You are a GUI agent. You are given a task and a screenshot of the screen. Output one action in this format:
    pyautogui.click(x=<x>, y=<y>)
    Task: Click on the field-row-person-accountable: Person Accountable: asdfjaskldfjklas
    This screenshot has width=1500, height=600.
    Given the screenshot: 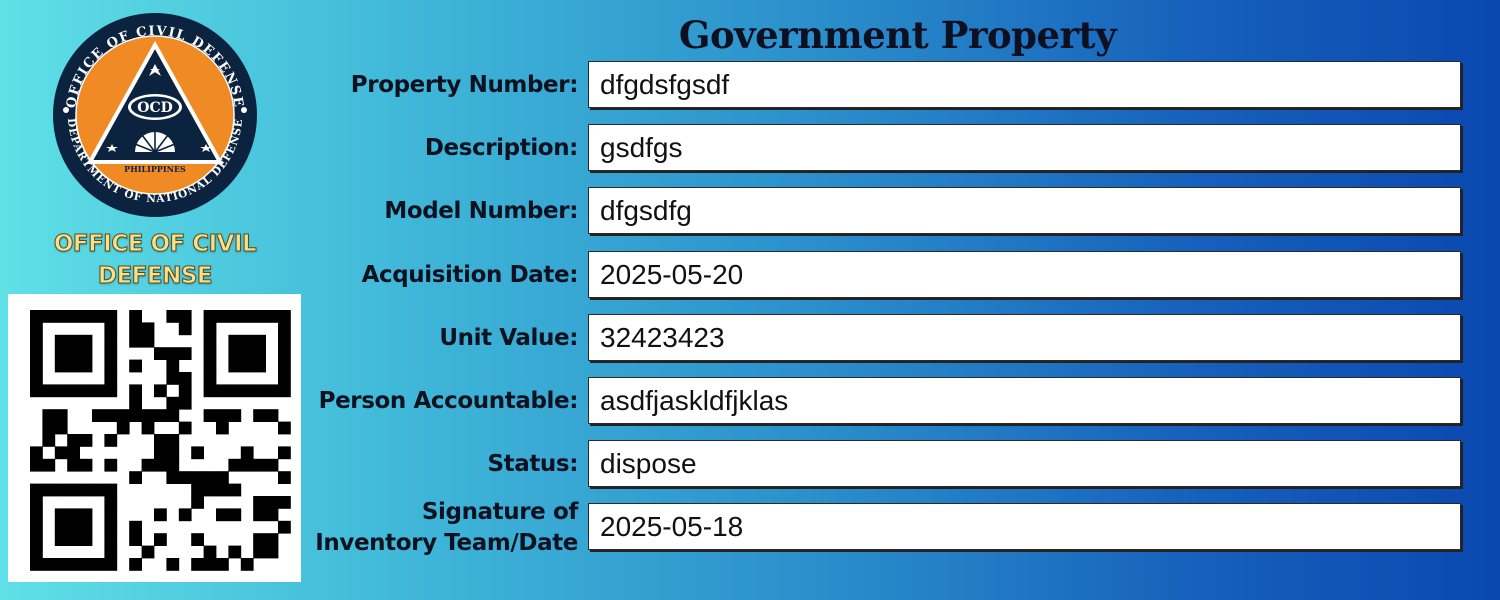 What is the action you would take?
    pyautogui.click(x=882, y=402)
    